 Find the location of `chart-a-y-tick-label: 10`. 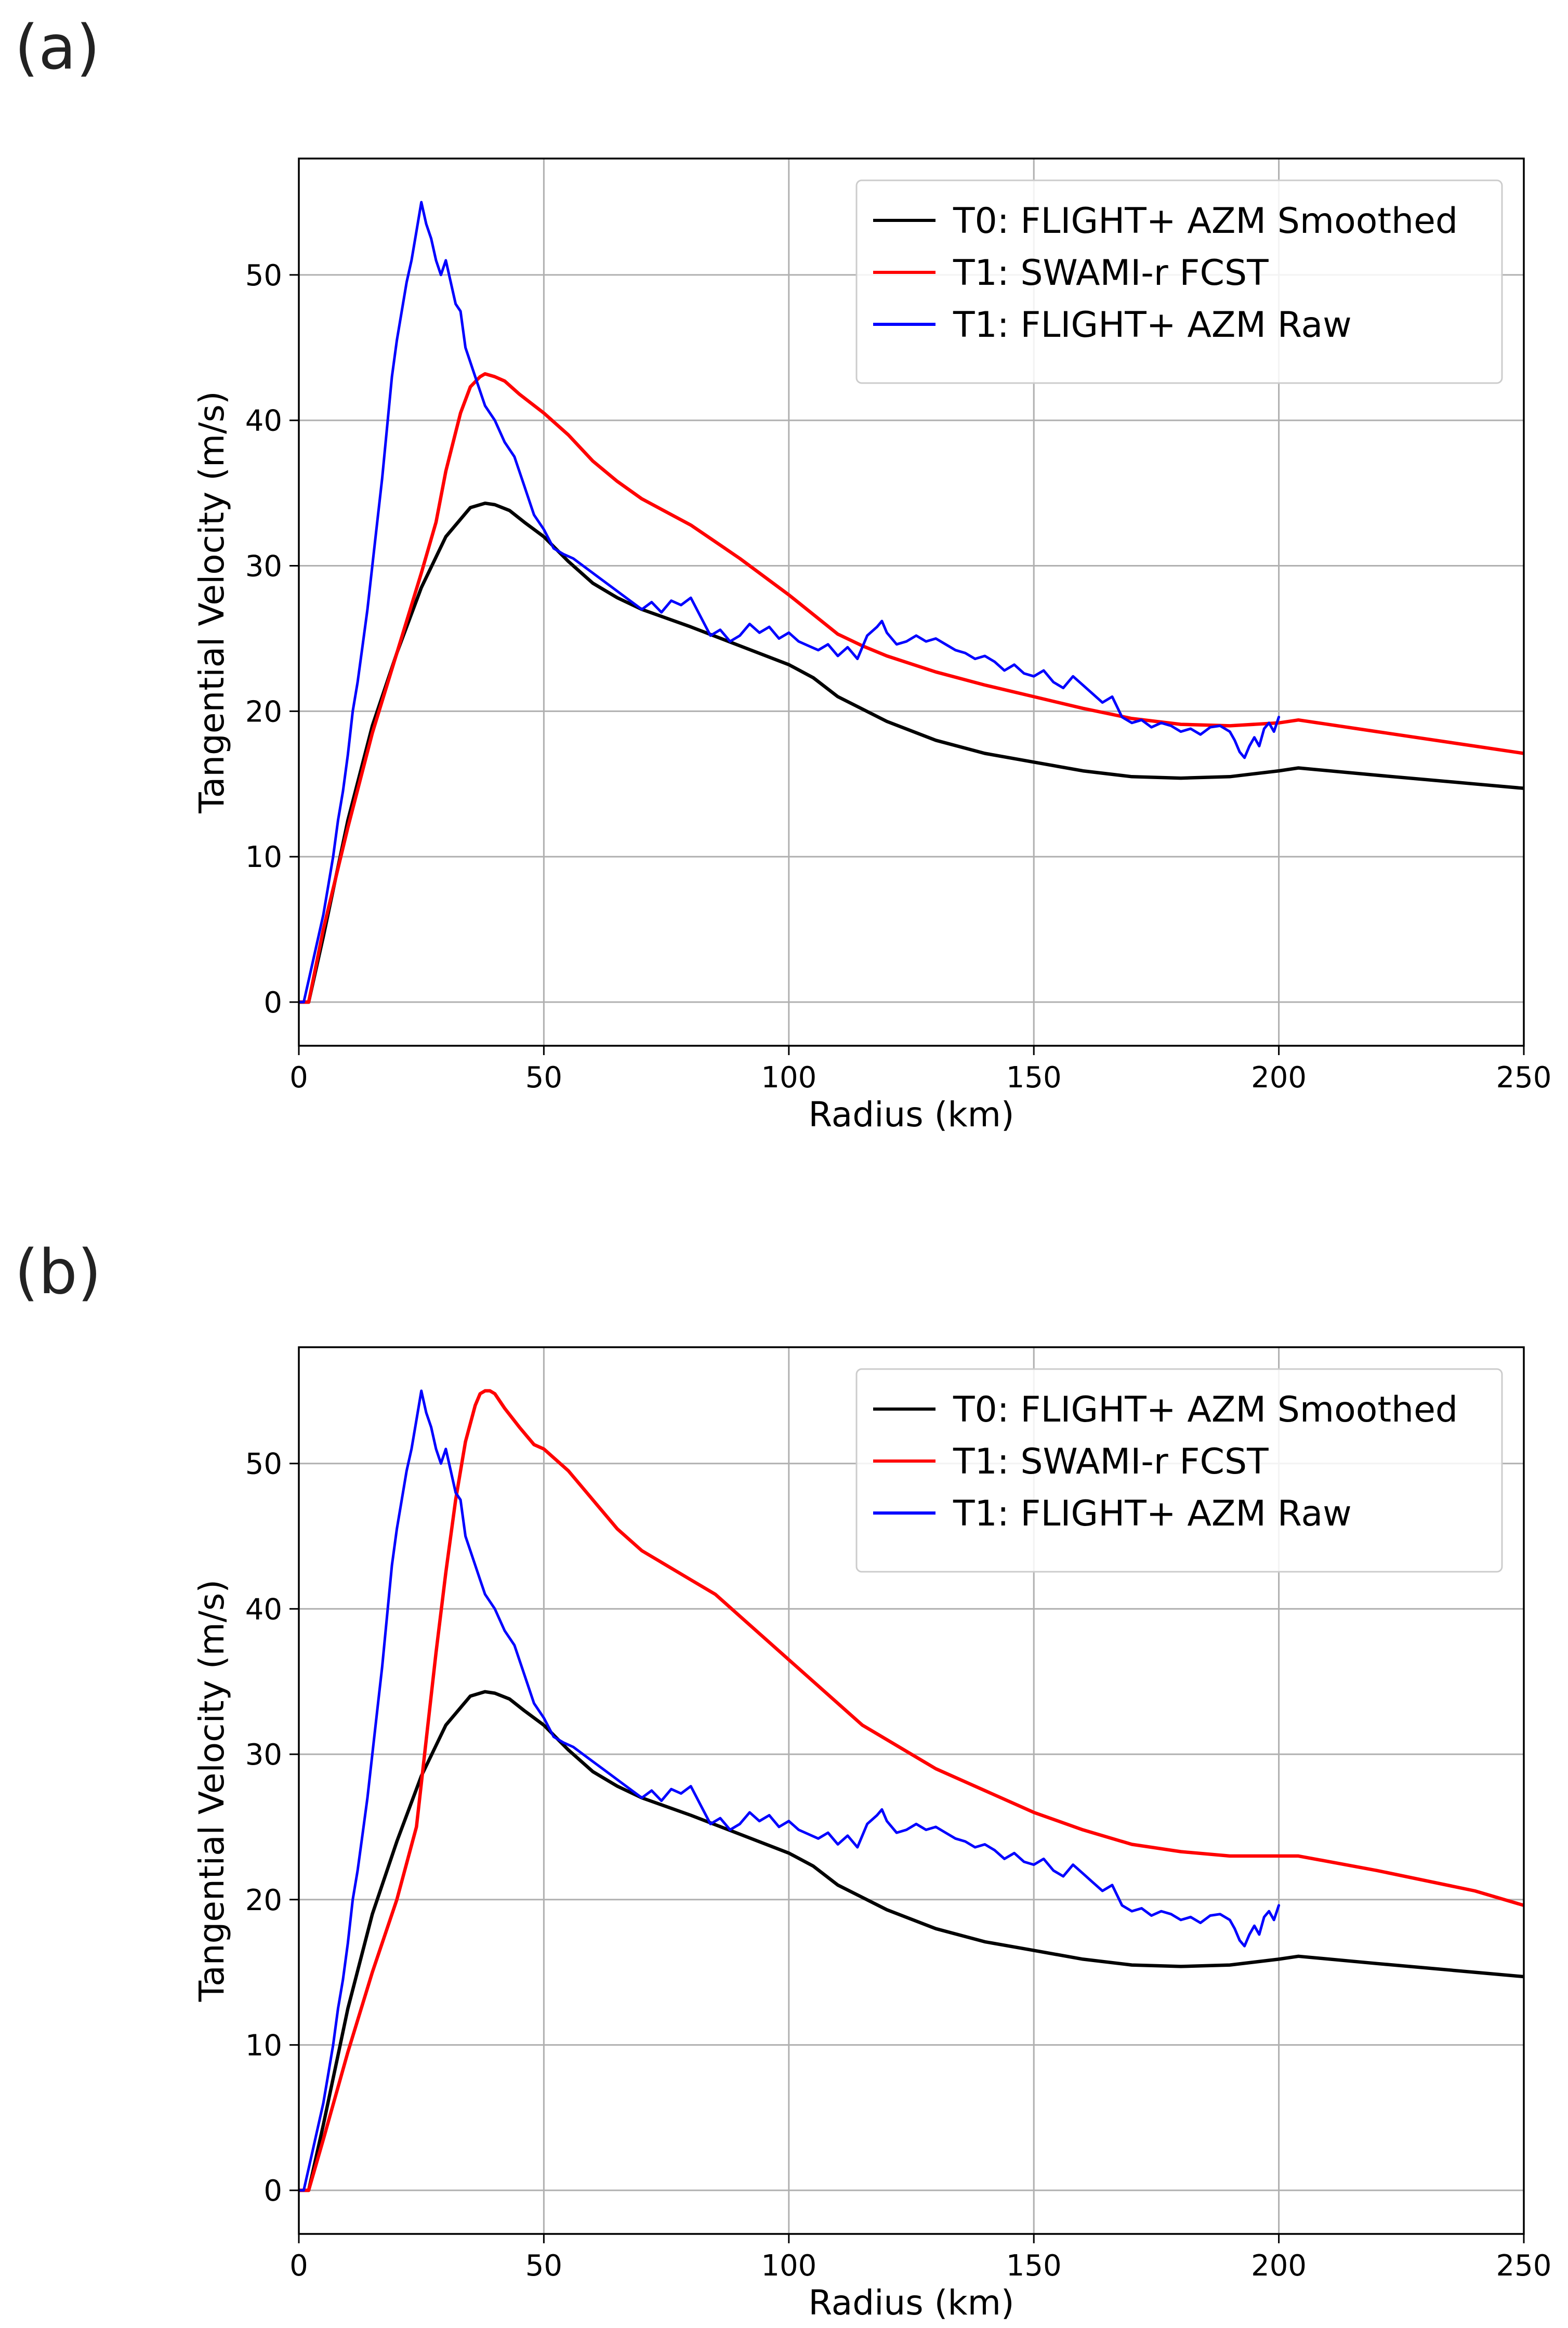

chart-a-y-tick-label: 10 is located at coordinates (263, 857).